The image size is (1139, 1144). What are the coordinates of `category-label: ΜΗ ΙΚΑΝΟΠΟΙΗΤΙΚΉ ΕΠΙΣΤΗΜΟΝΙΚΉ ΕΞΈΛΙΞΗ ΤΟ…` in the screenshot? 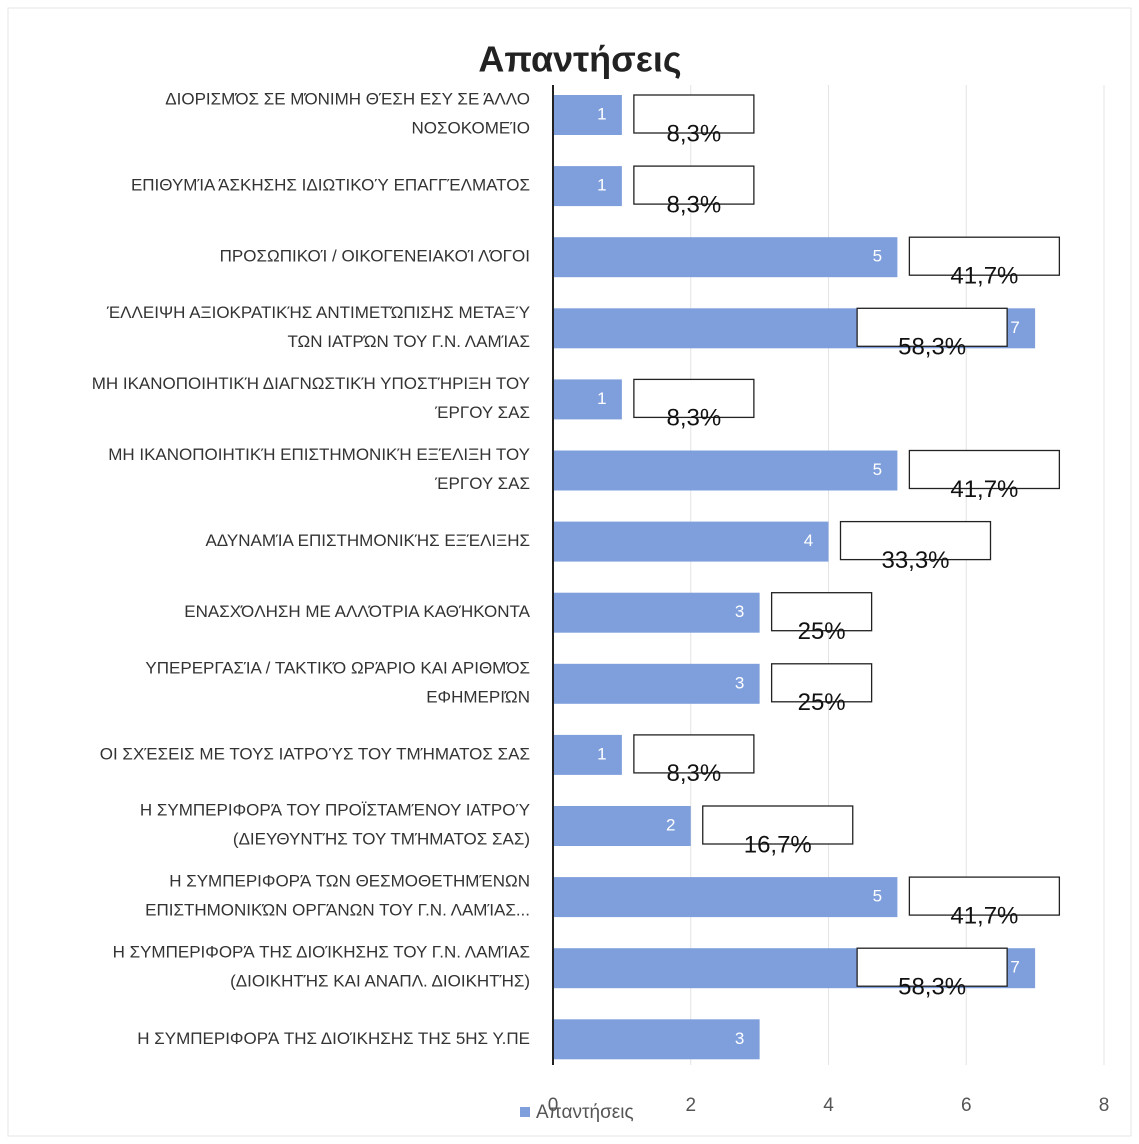 It's located at (319, 469).